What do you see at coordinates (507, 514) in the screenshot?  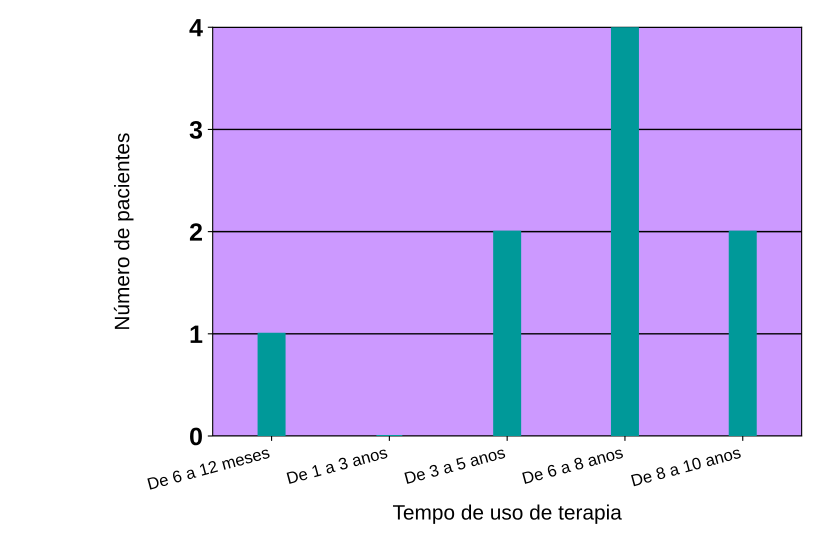 I see `x-axis-title: Tempo de uso de terapia` at bounding box center [507, 514].